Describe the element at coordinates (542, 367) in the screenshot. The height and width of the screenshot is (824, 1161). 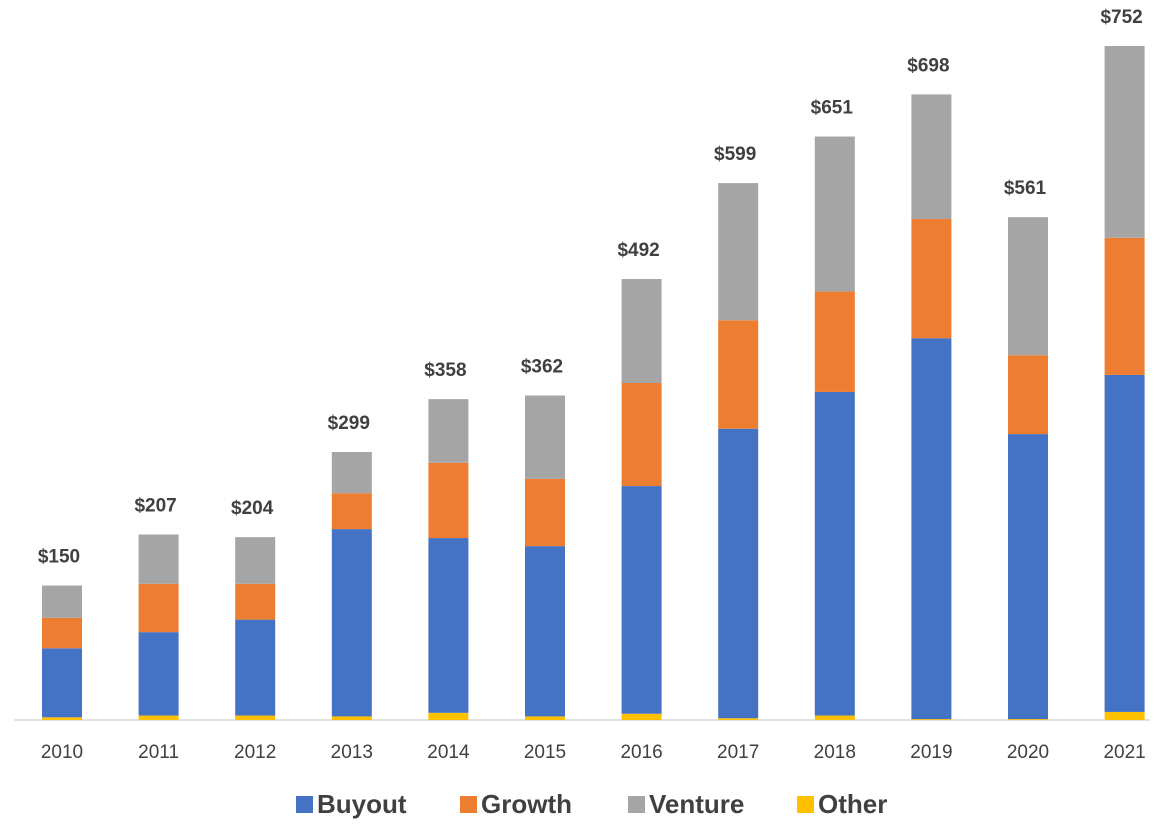
I see `total-label: $362` at that location.